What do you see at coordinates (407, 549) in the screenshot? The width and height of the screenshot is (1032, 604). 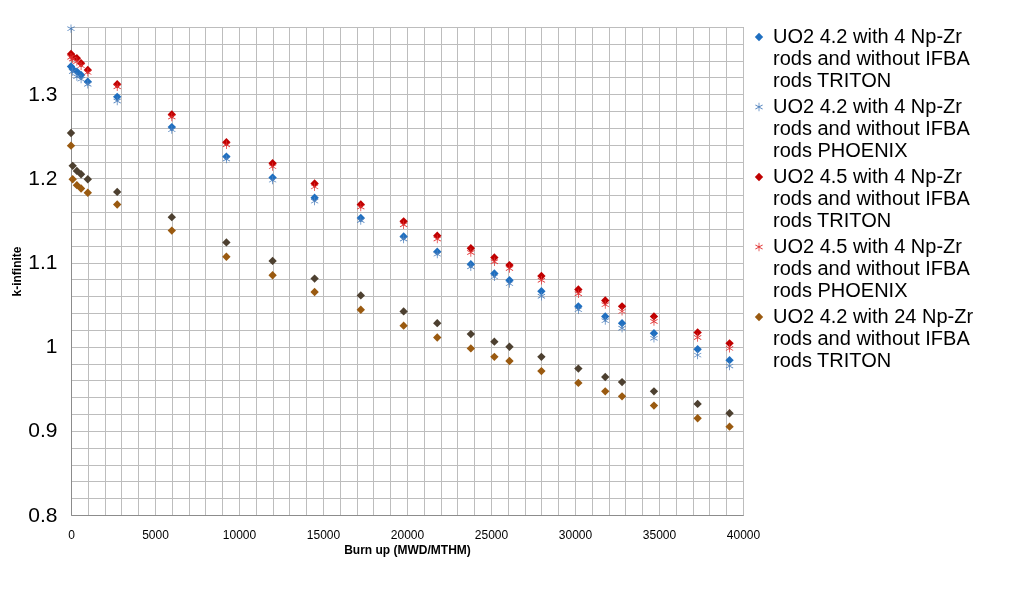 I see `x-axis-title: Burn up (MWD/MTHM)` at bounding box center [407, 549].